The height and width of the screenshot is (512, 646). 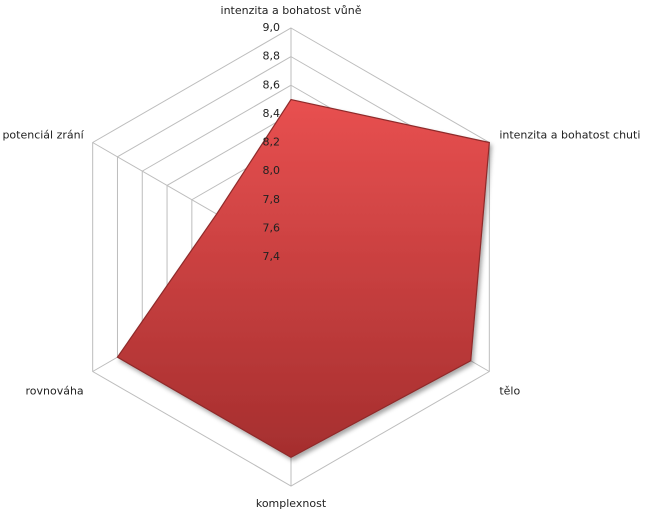 What do you see at coordinates (54, 391) in the screenshot?
I see `category-label: rovnováha` at bounding box center [54, 391].